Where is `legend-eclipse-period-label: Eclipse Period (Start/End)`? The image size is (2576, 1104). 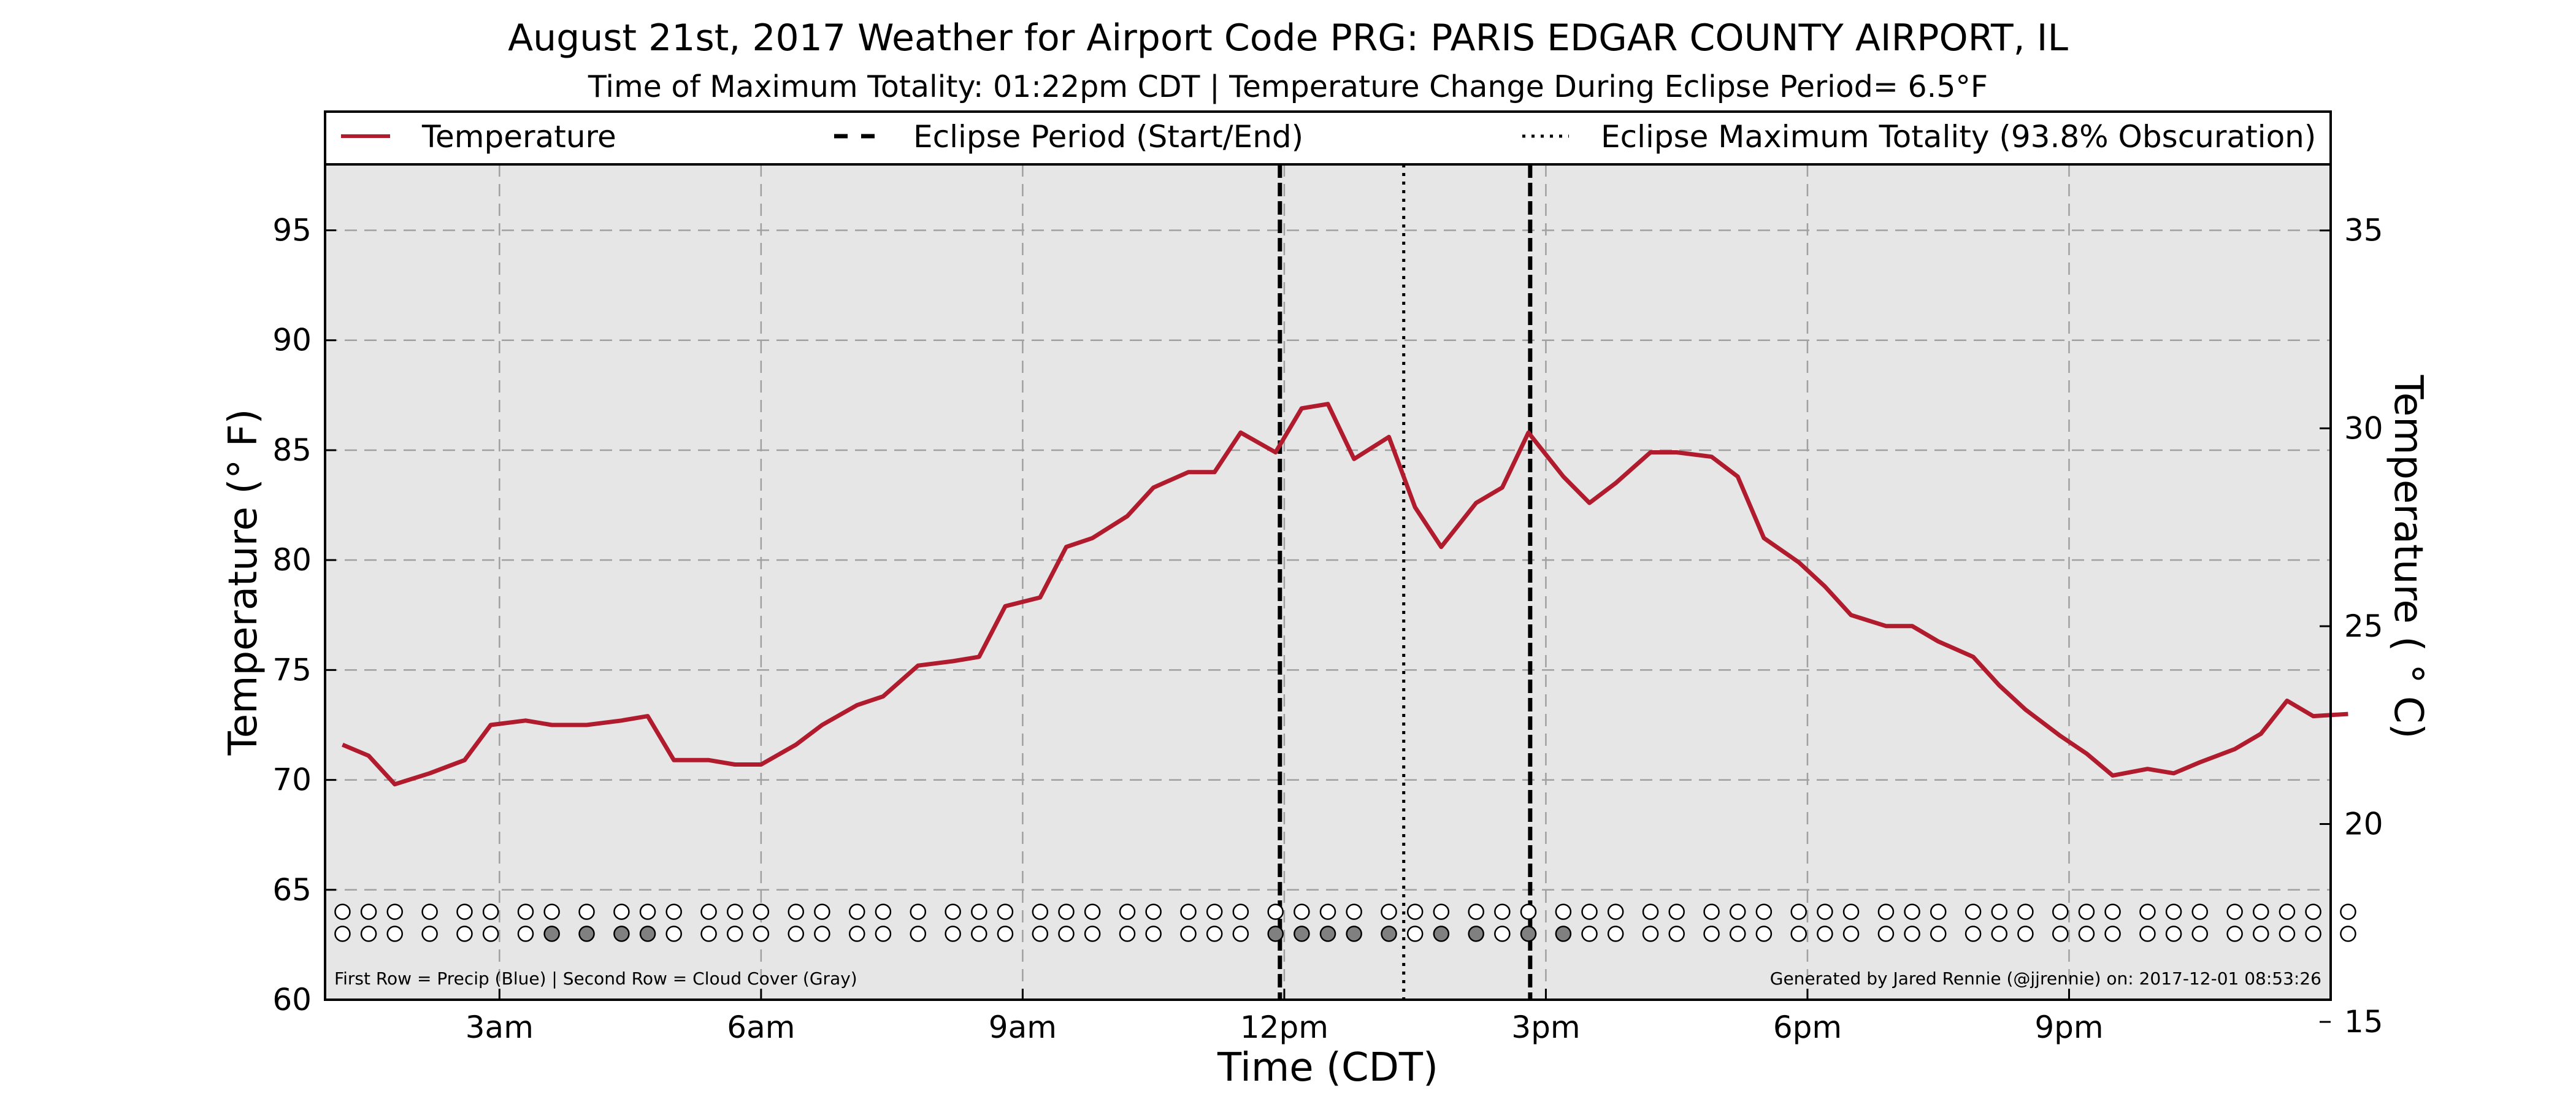 legend-eclipse-period-label: Eclipse Period (Start/End) is located at coordinates (1108, 137).